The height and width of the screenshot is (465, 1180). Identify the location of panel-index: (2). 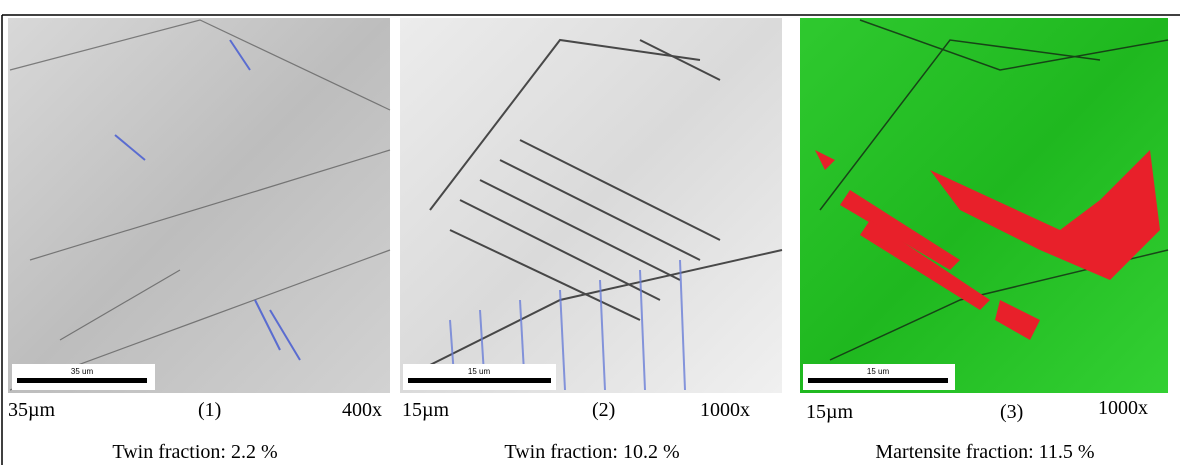
(603, 410).